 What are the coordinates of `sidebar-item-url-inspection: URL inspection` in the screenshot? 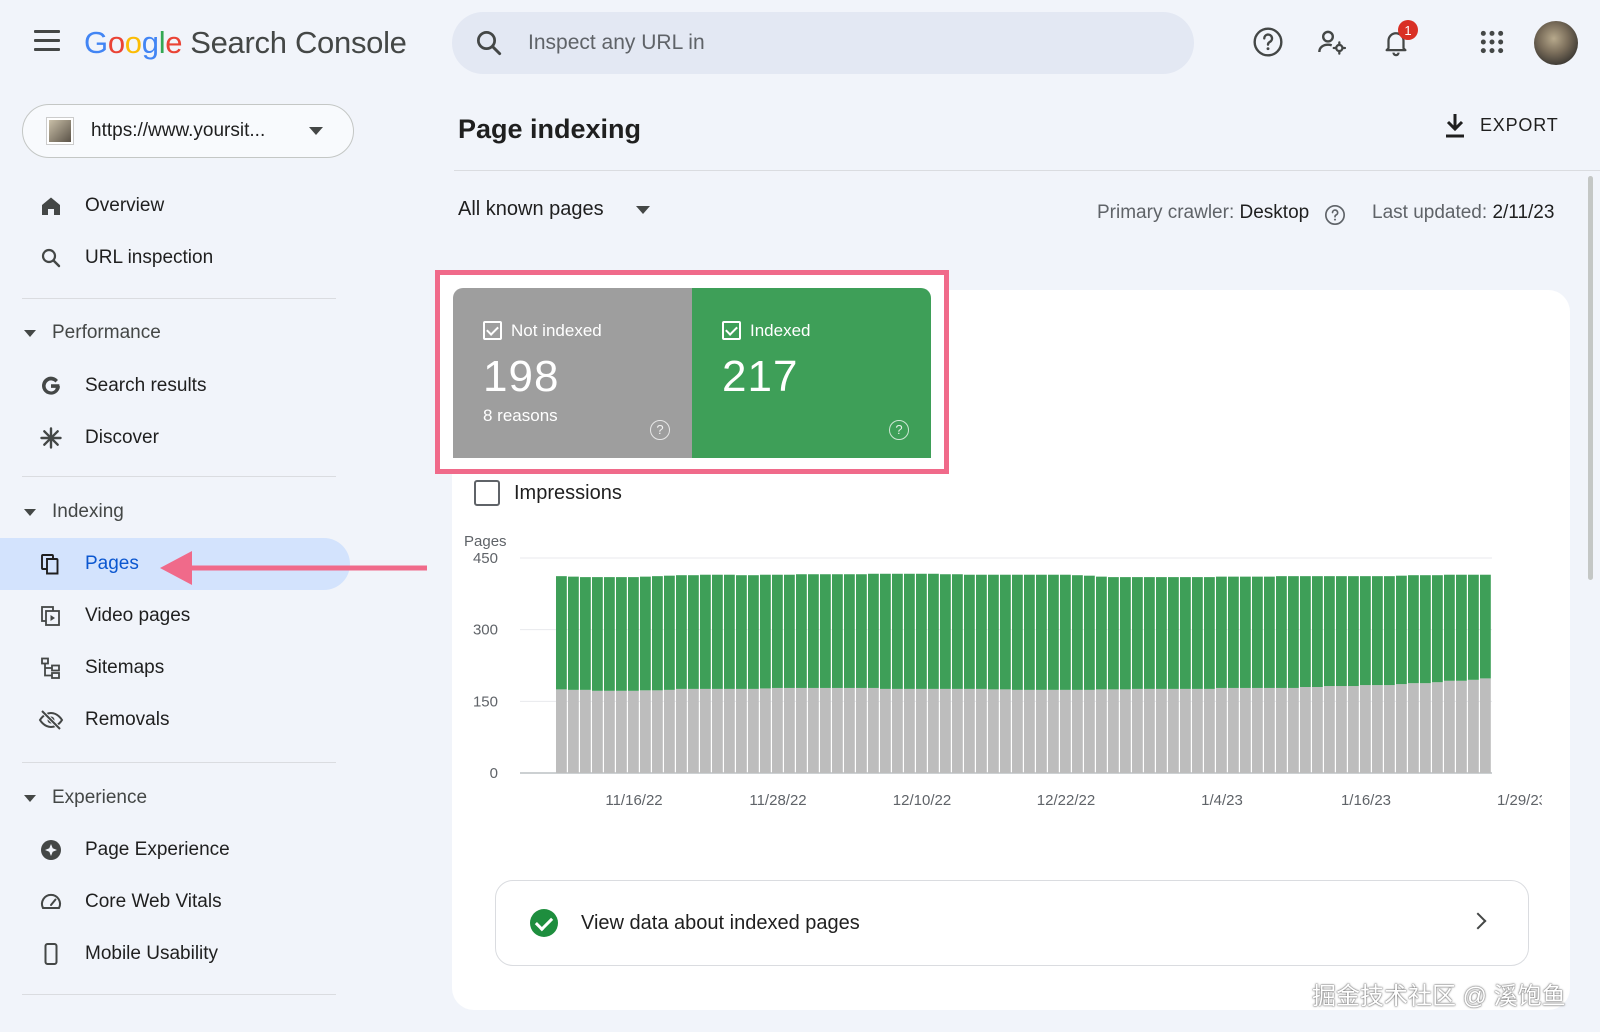 It's located at (175, 258).